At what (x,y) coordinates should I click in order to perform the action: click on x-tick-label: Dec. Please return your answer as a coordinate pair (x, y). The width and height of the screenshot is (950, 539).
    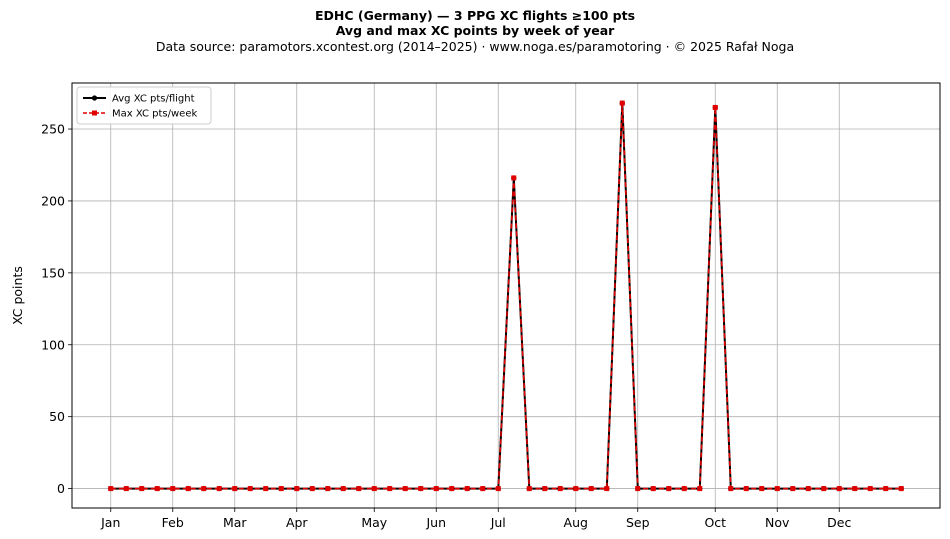
    Looking at the image, I should click on (839, 522).